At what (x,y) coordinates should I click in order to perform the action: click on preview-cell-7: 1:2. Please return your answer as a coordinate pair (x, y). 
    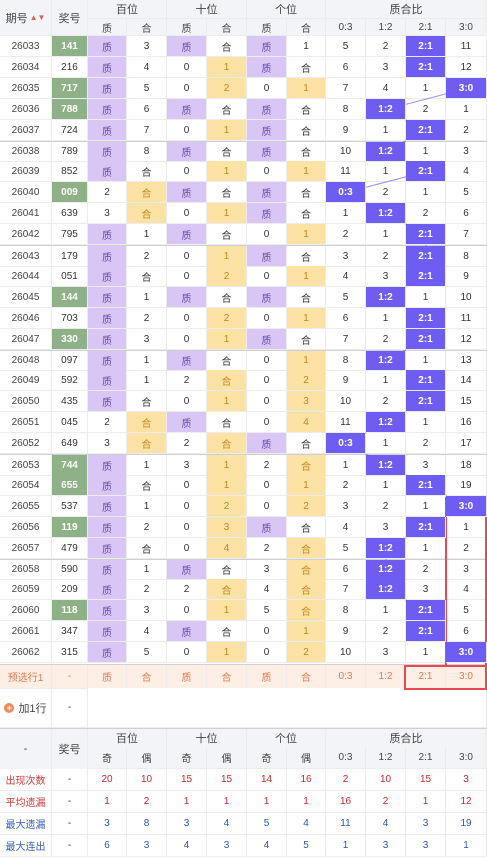
    Looking at the image, I should click on (386, 677).